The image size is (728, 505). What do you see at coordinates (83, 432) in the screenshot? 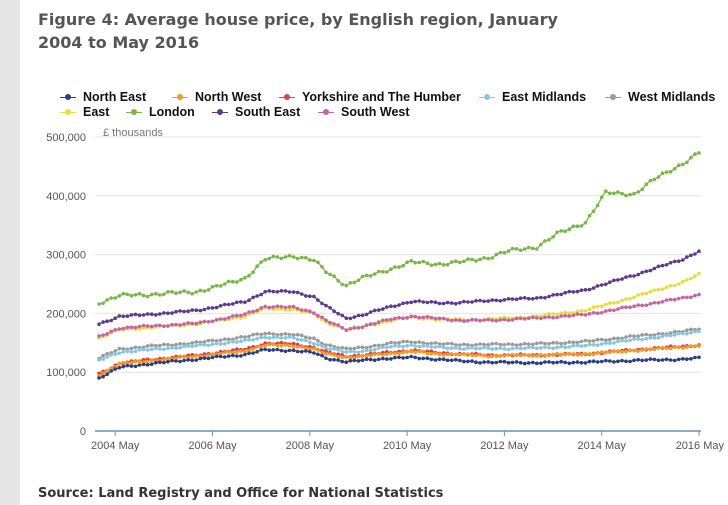
I see `y-tick-label: 0` at bounding box center [83, 432].